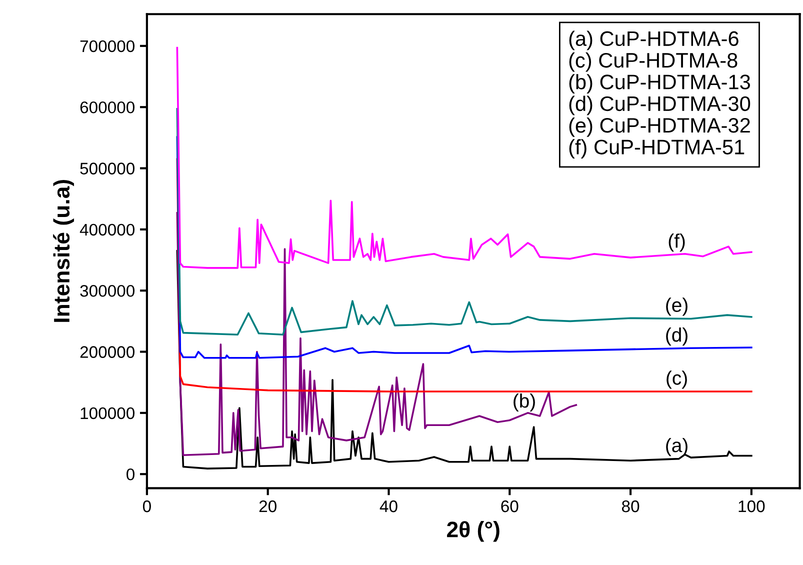 Image resolution: width=803 pixels, height=565 pixels. I want to click on x-tick-label: 0, so click(146, 506).